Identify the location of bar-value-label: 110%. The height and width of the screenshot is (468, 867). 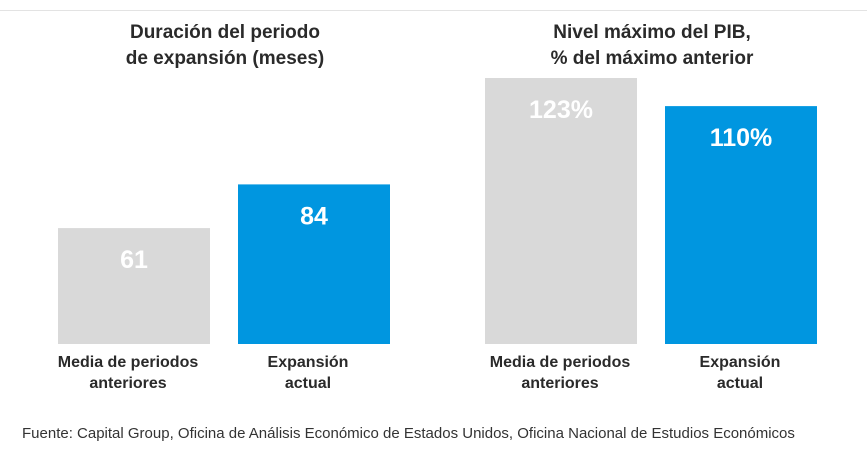
(741, 138).